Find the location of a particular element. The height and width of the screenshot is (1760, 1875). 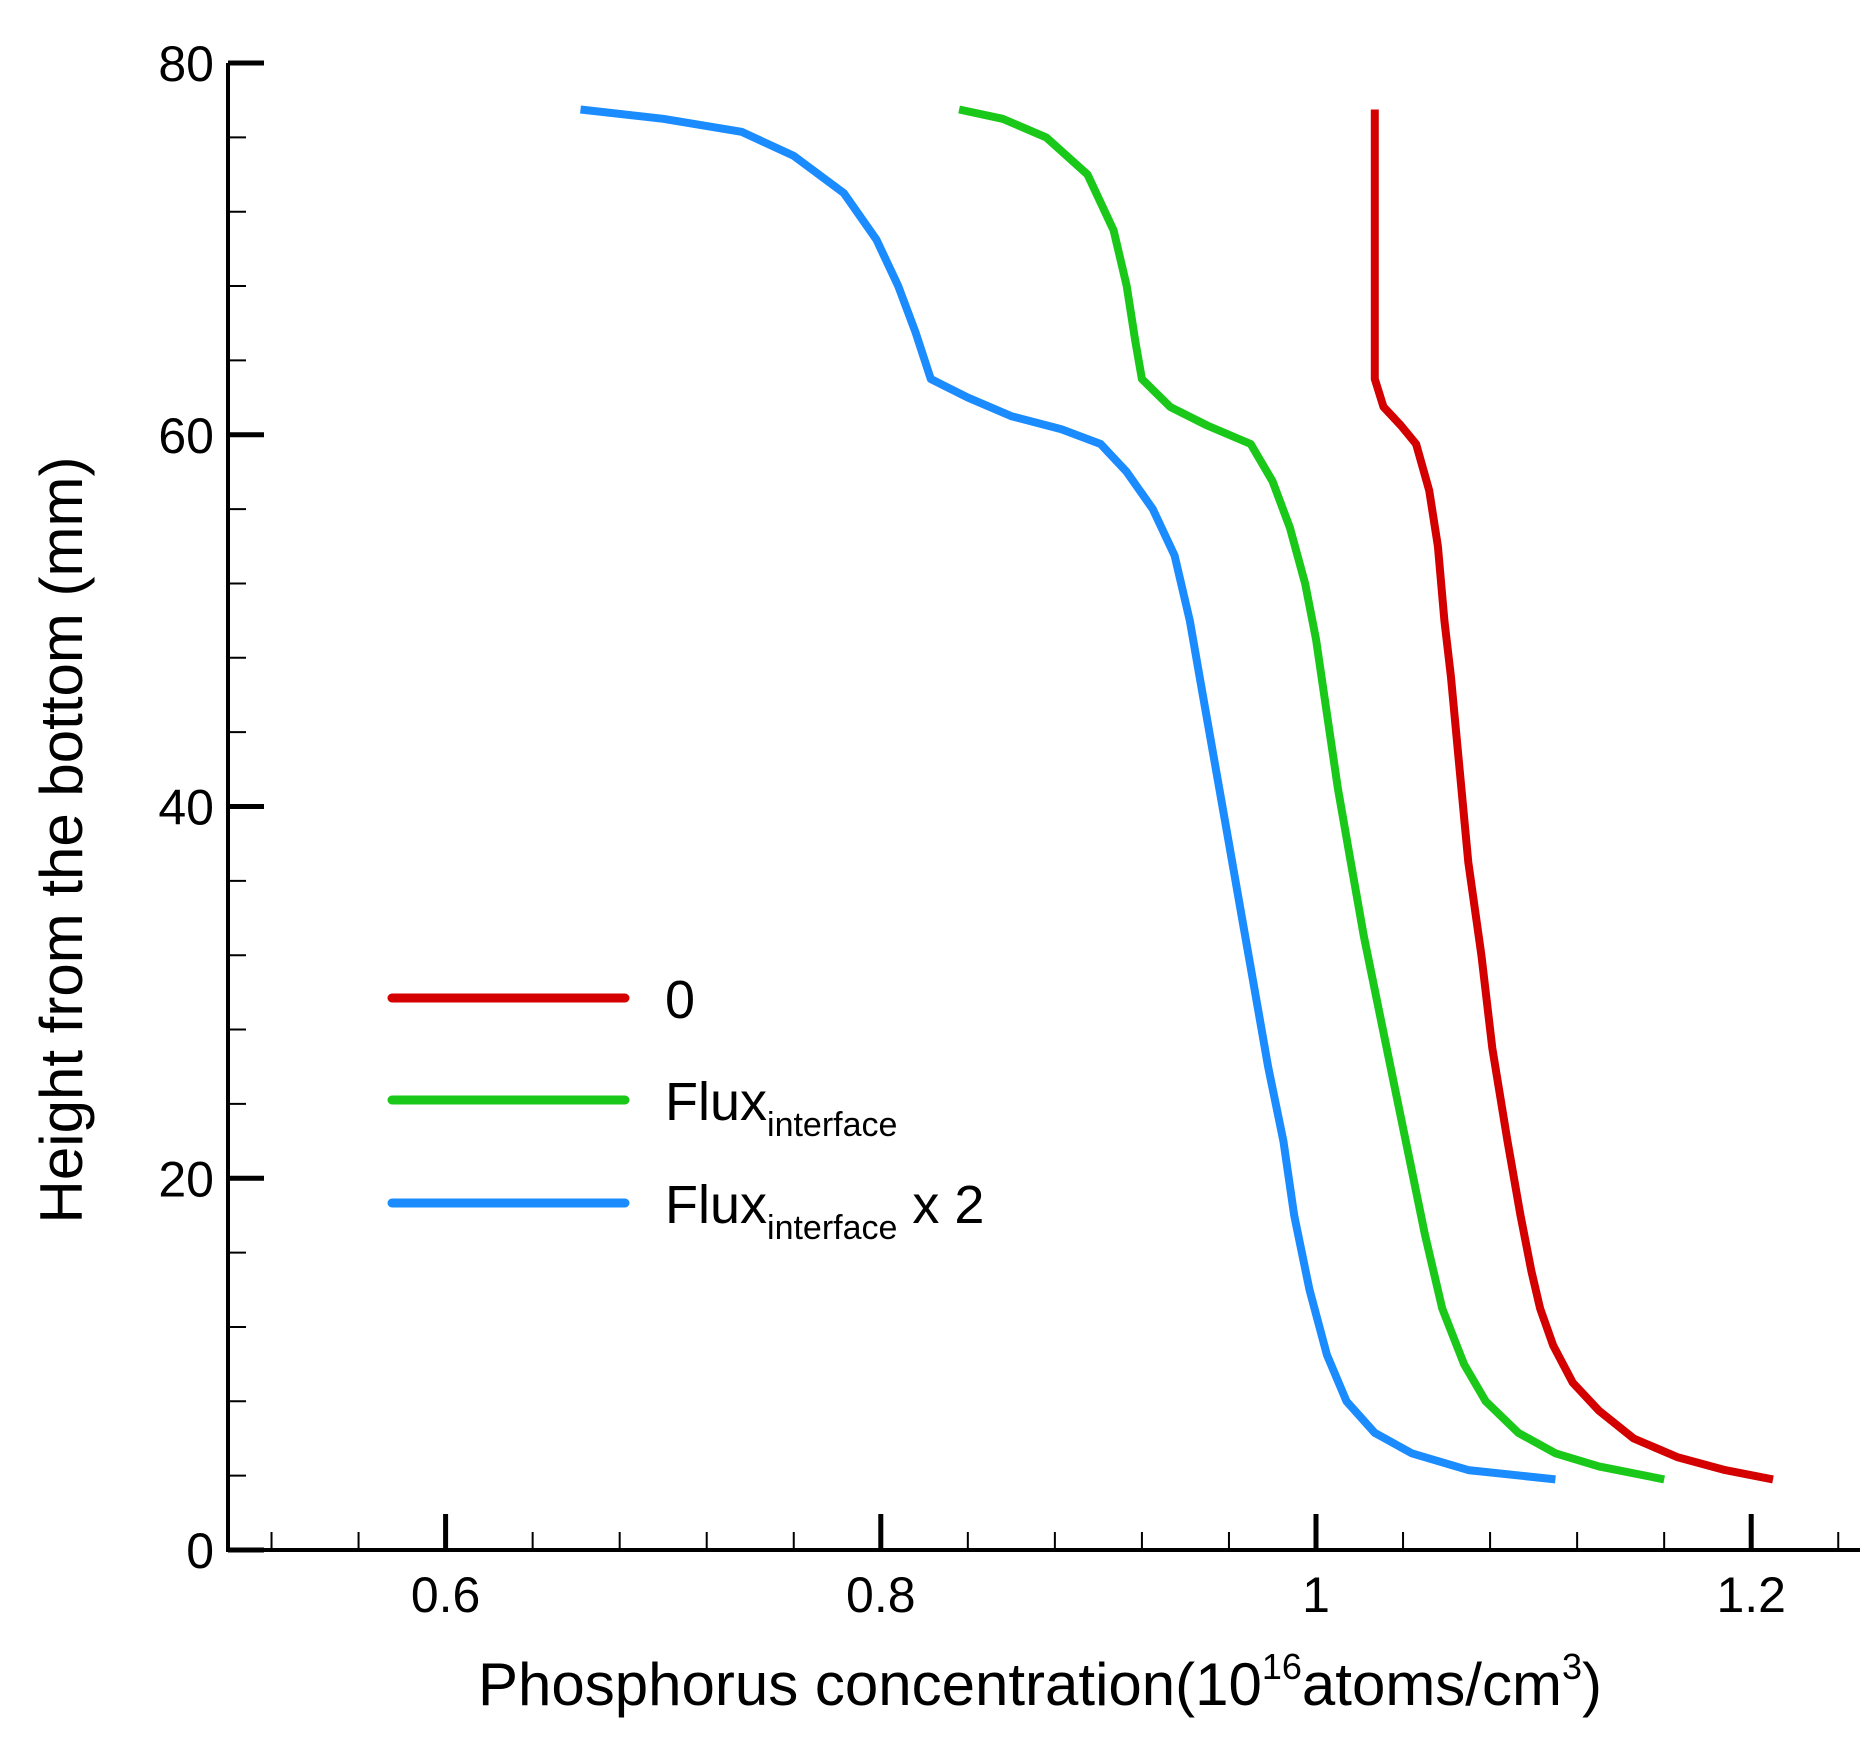

x-tick-label: 1 is located at coordinates (1316, 1595).